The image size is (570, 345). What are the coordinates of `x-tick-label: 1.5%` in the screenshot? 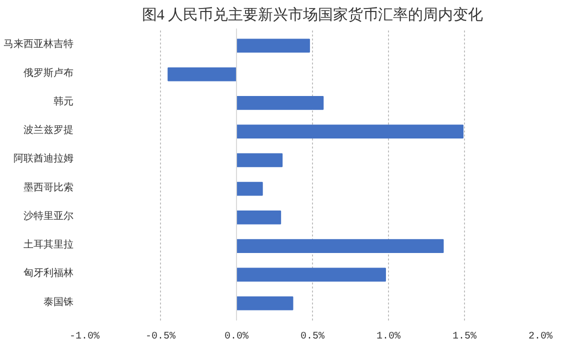 It's located at (464, 337).